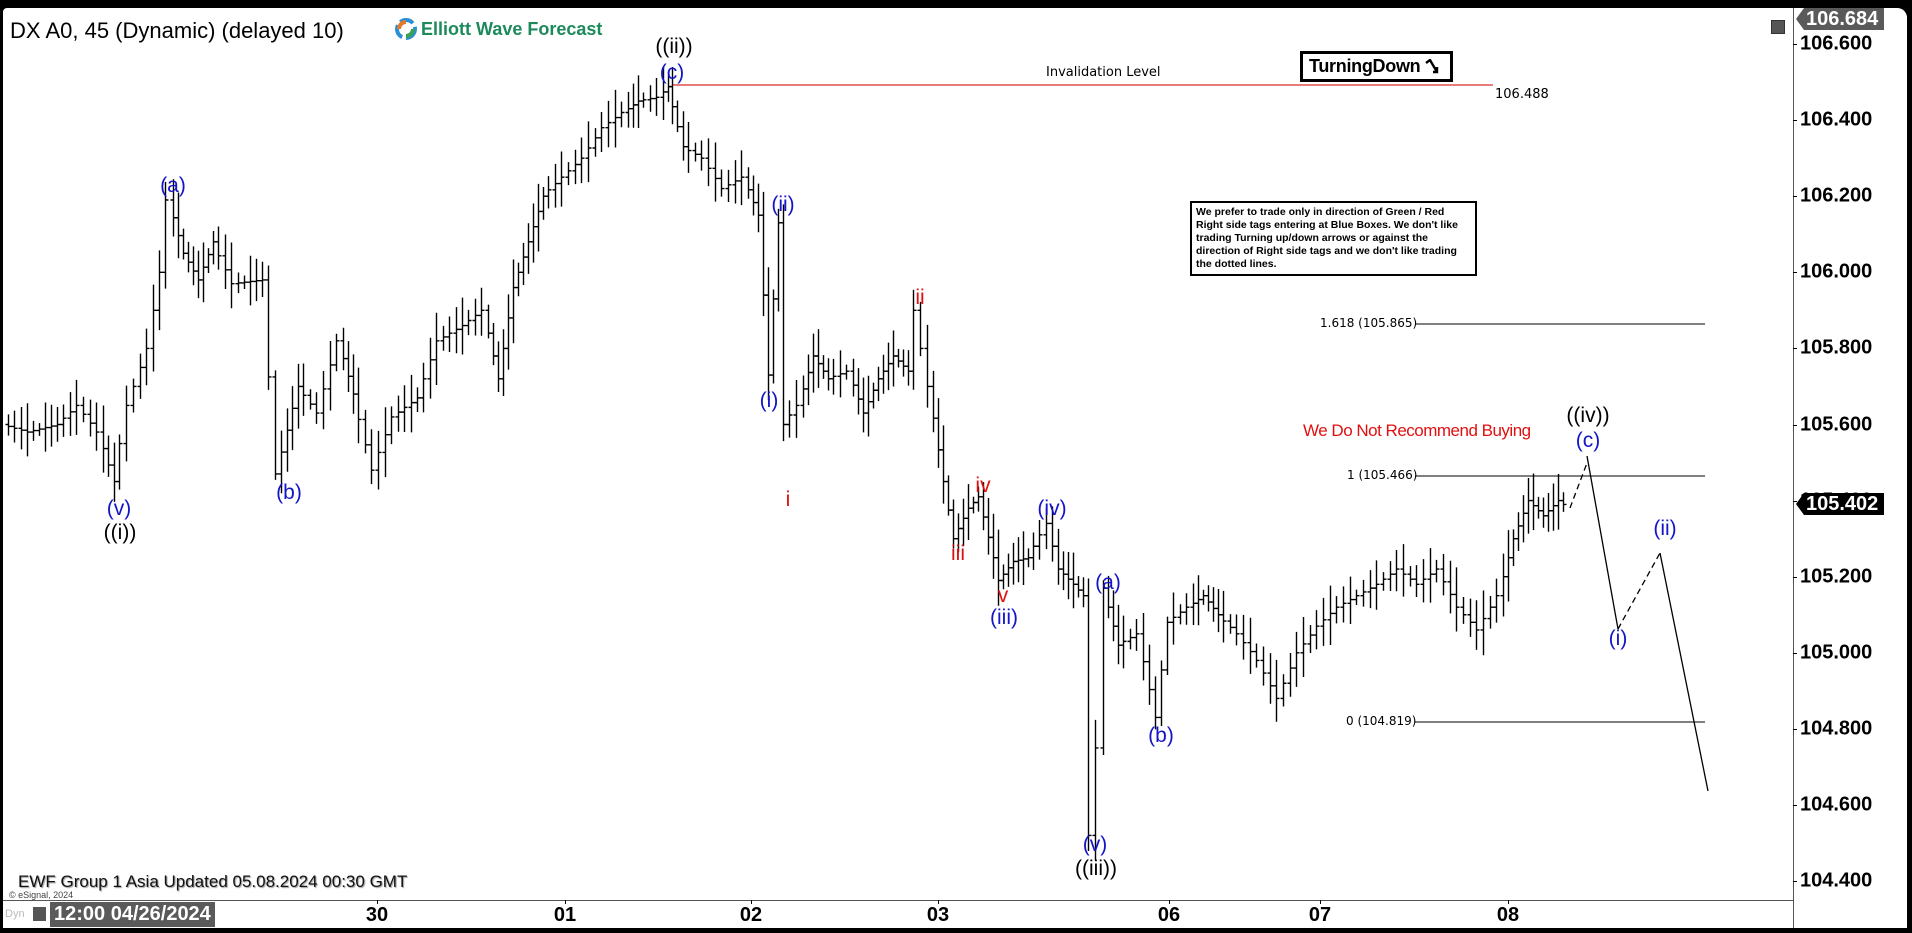  I want to click on wave-label: iv, so click(983, 485).